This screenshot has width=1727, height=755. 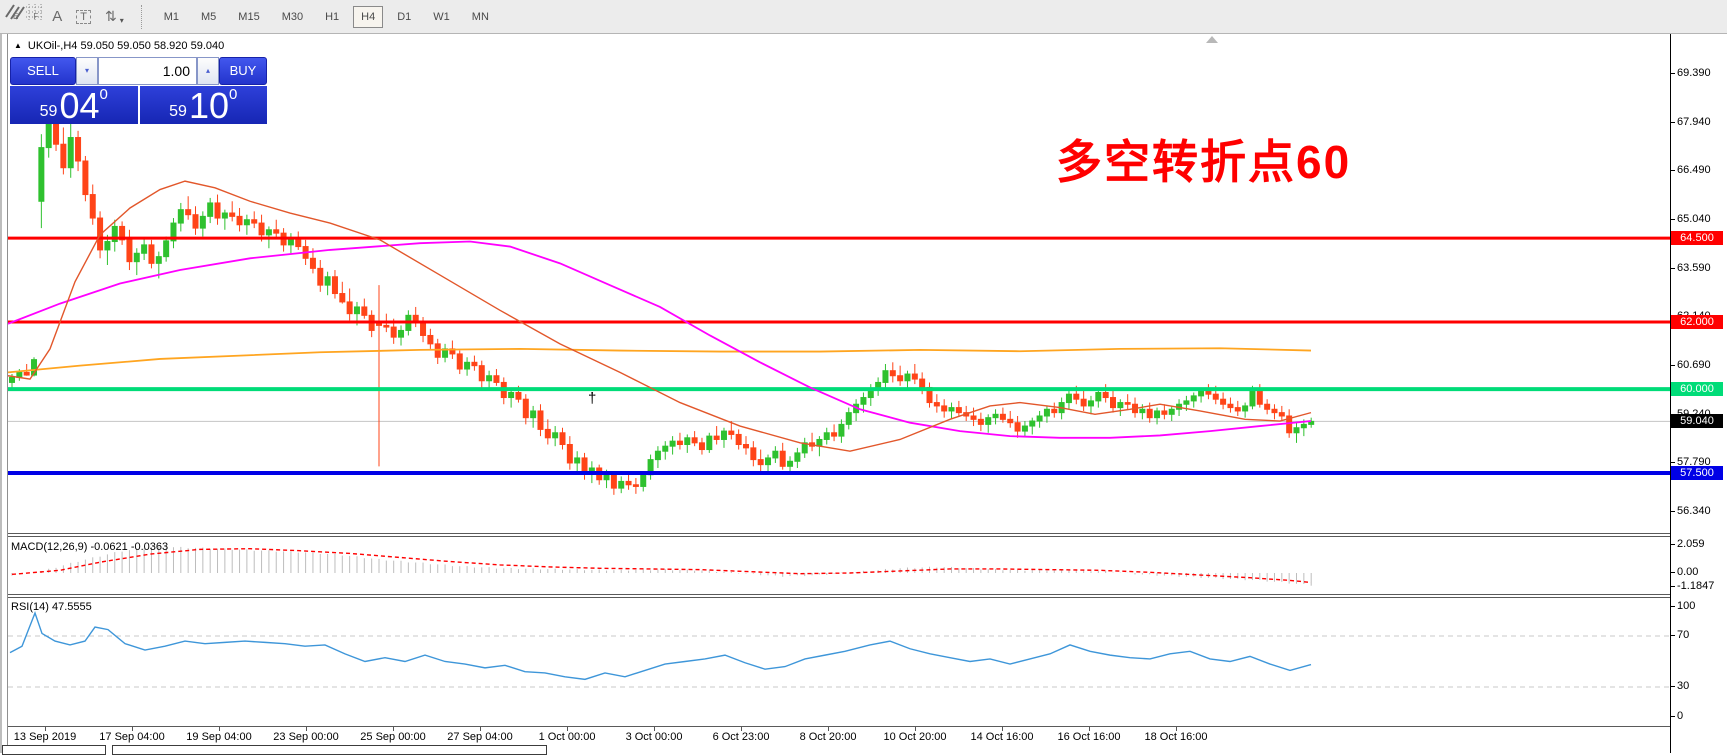 What do you see at coordinates (1683, 606) in the screenshot?
I see `rsi-scale-label: 100` at bounding box center [1683, 606].